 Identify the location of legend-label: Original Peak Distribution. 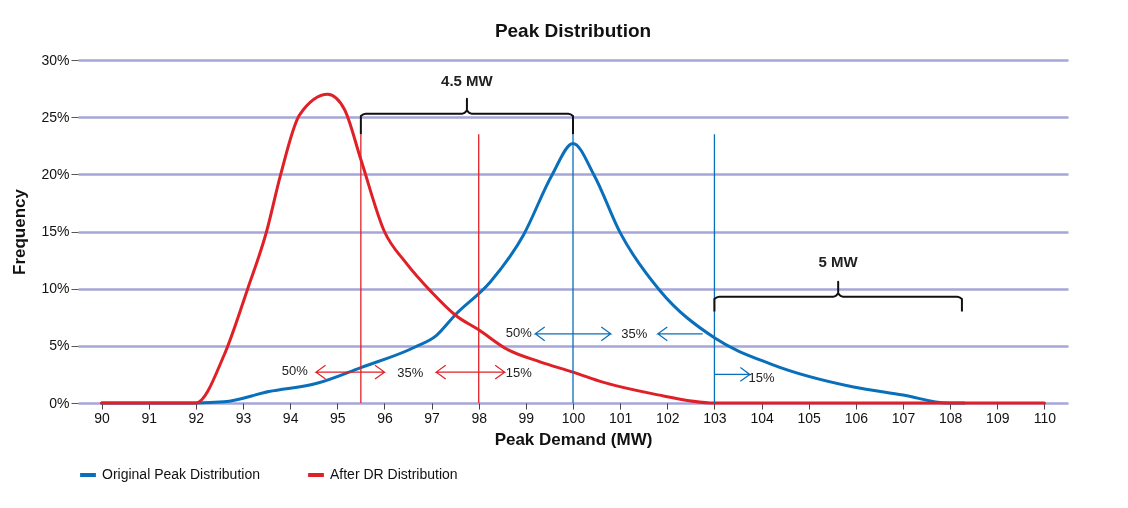
(181, 474).